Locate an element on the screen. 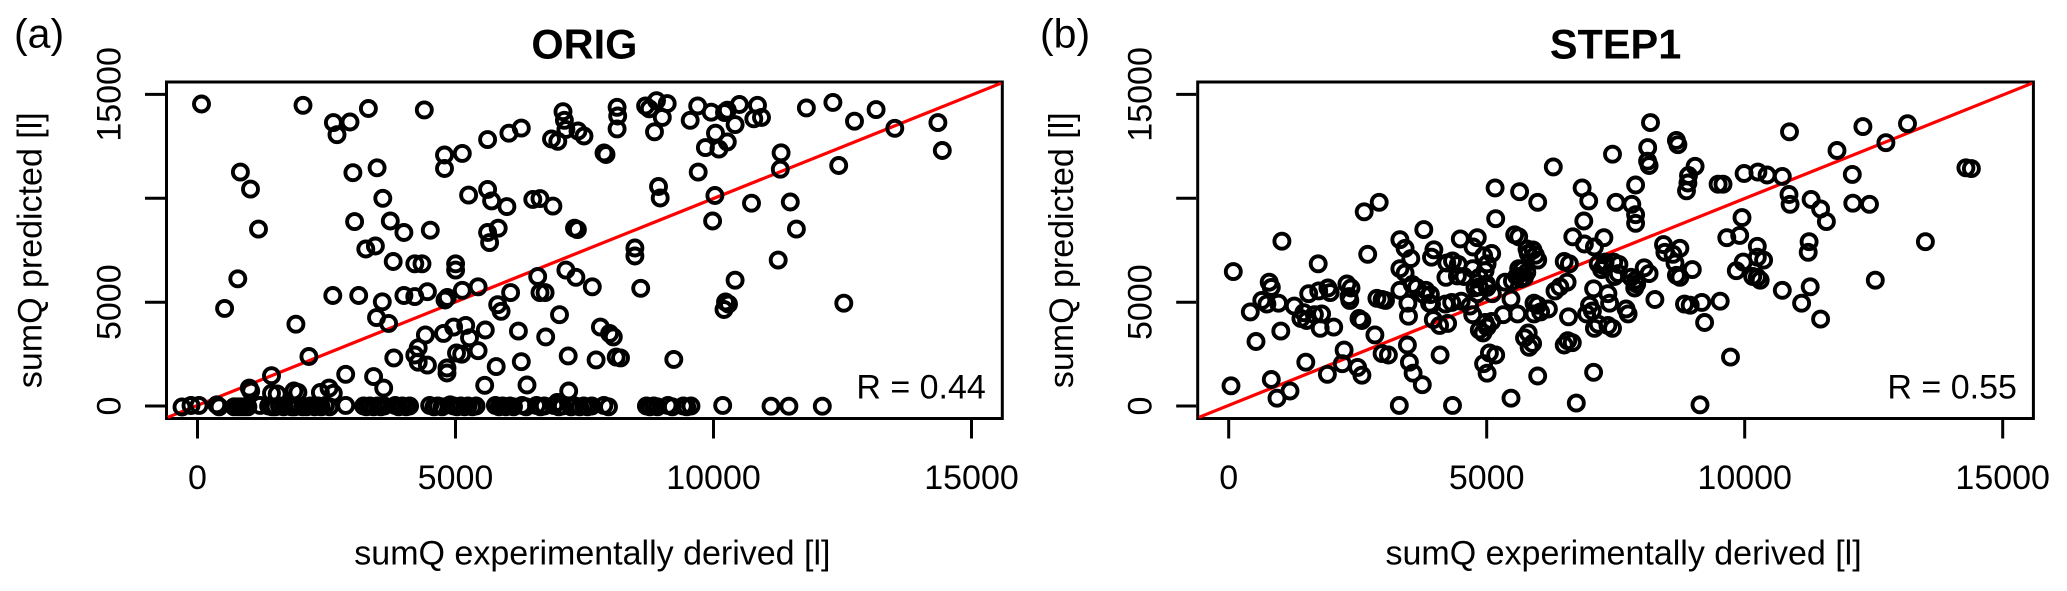 This screenshot has width=2067, height=591. svg-text: (b) is located at coordinates (1065, 33).